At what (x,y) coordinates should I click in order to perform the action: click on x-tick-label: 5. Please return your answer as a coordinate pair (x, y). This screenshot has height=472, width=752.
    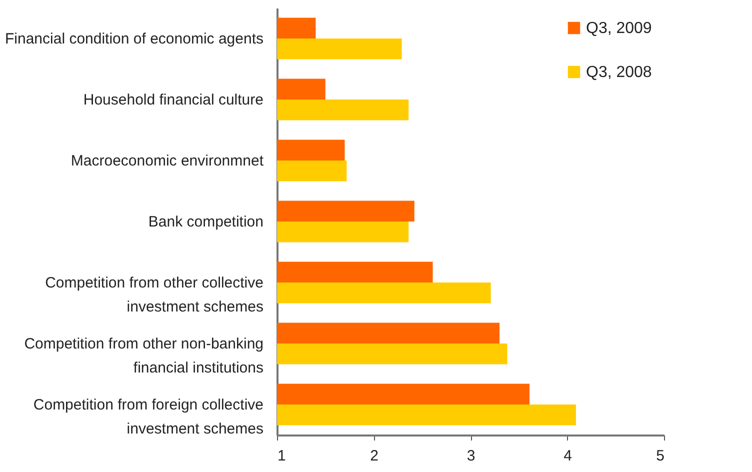
    Looking at the image, I should click on (660, 456).